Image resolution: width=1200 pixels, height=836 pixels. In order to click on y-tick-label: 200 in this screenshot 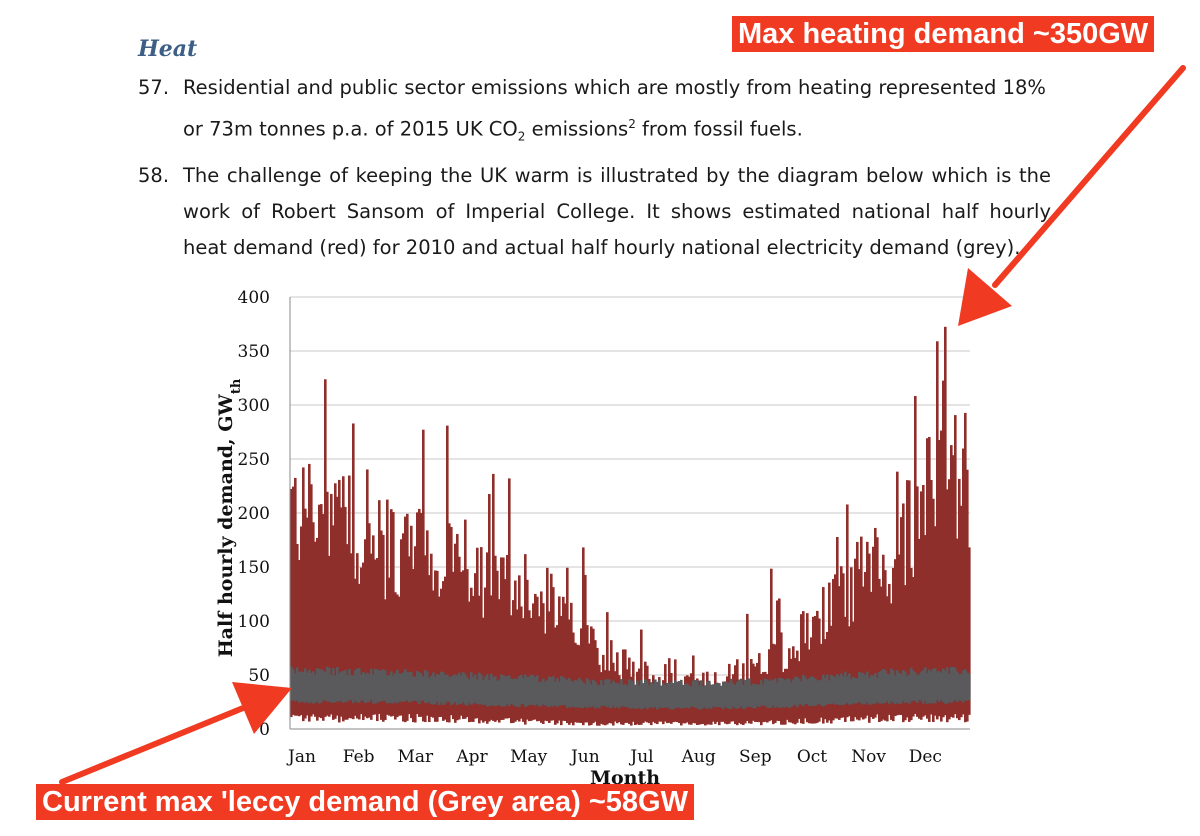, I will do `click(254, 514)`.